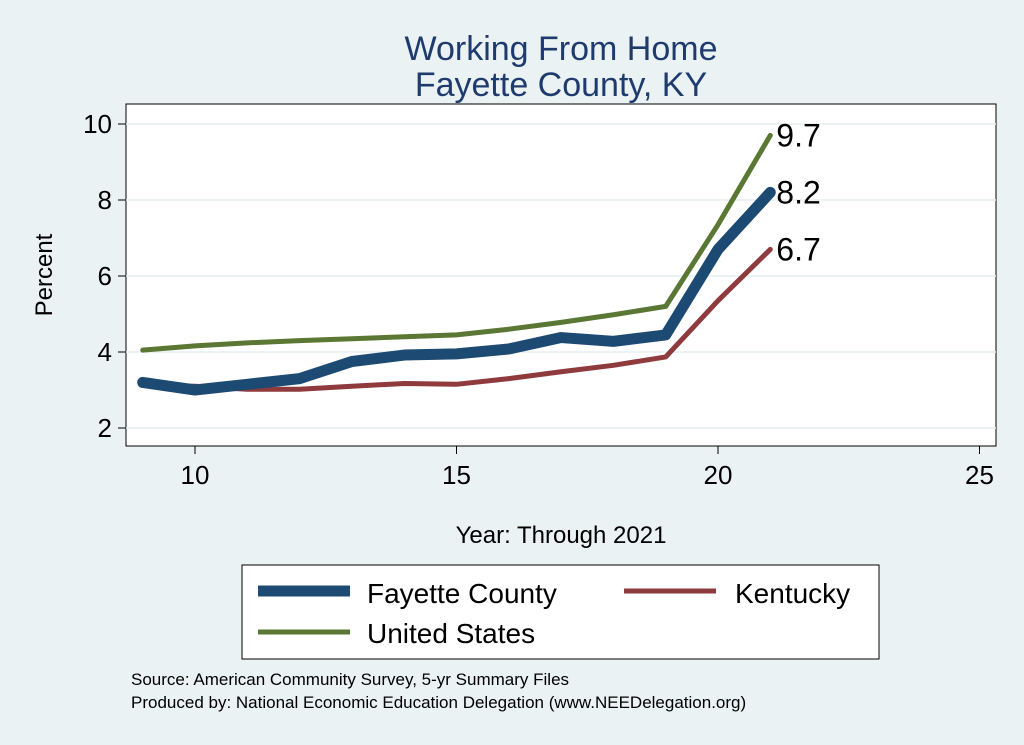  Describe the element at coordinates (561, 49) in the screenshot. I see `chart-title-line-1: Working From Home` at that location.